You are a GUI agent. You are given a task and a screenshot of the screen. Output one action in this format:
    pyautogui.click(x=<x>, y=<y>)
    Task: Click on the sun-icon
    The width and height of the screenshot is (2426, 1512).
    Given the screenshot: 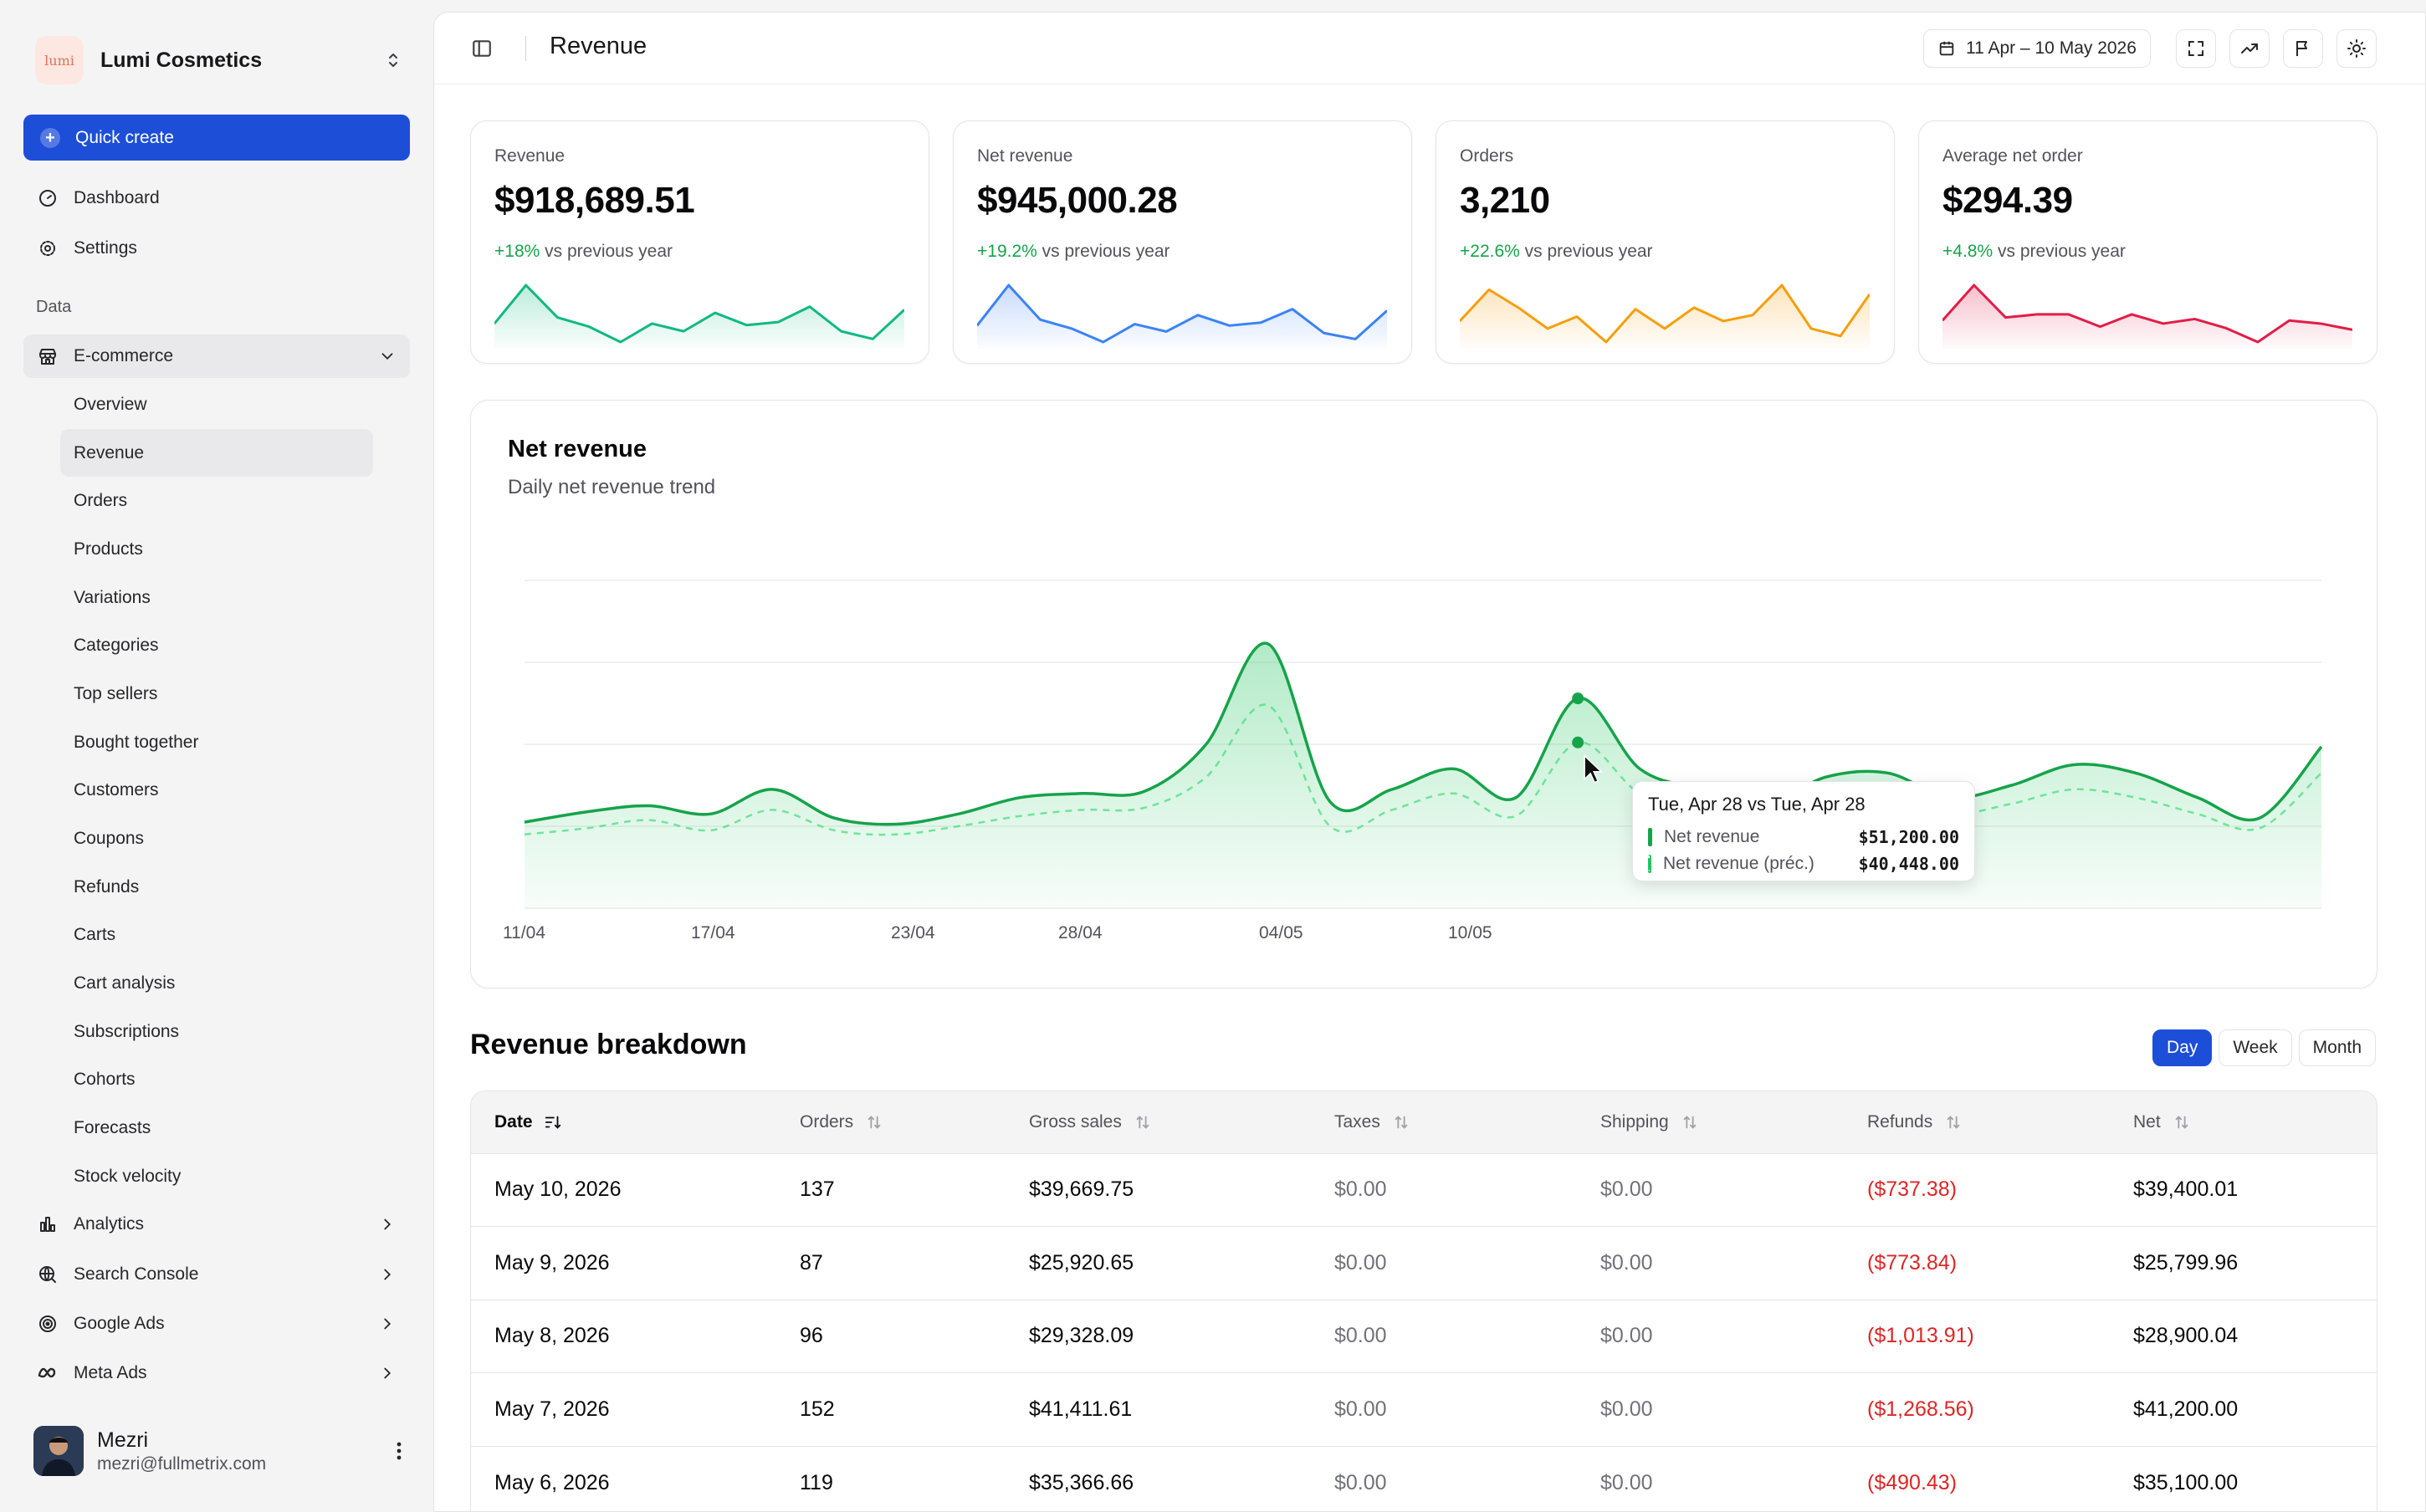 What is the action you would take?
    pyautogui.click(x=2356, y=48)
    